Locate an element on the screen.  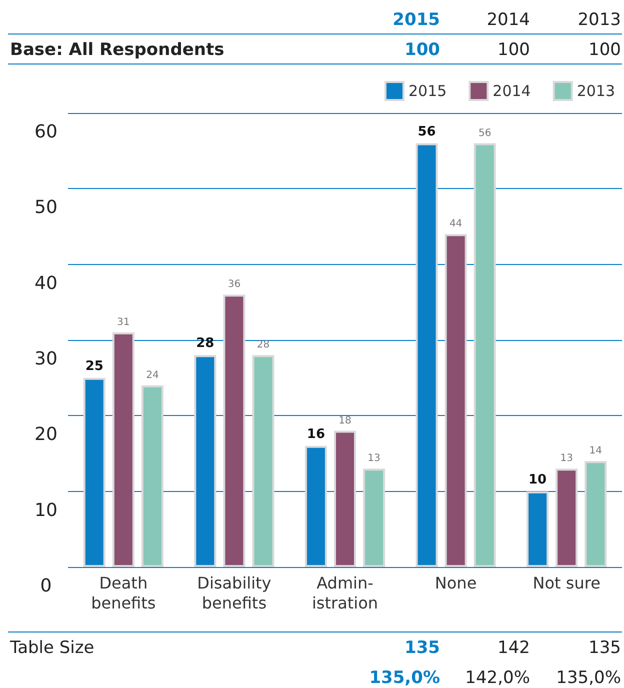
data-label: 16 is located at coordinates (316, 434).